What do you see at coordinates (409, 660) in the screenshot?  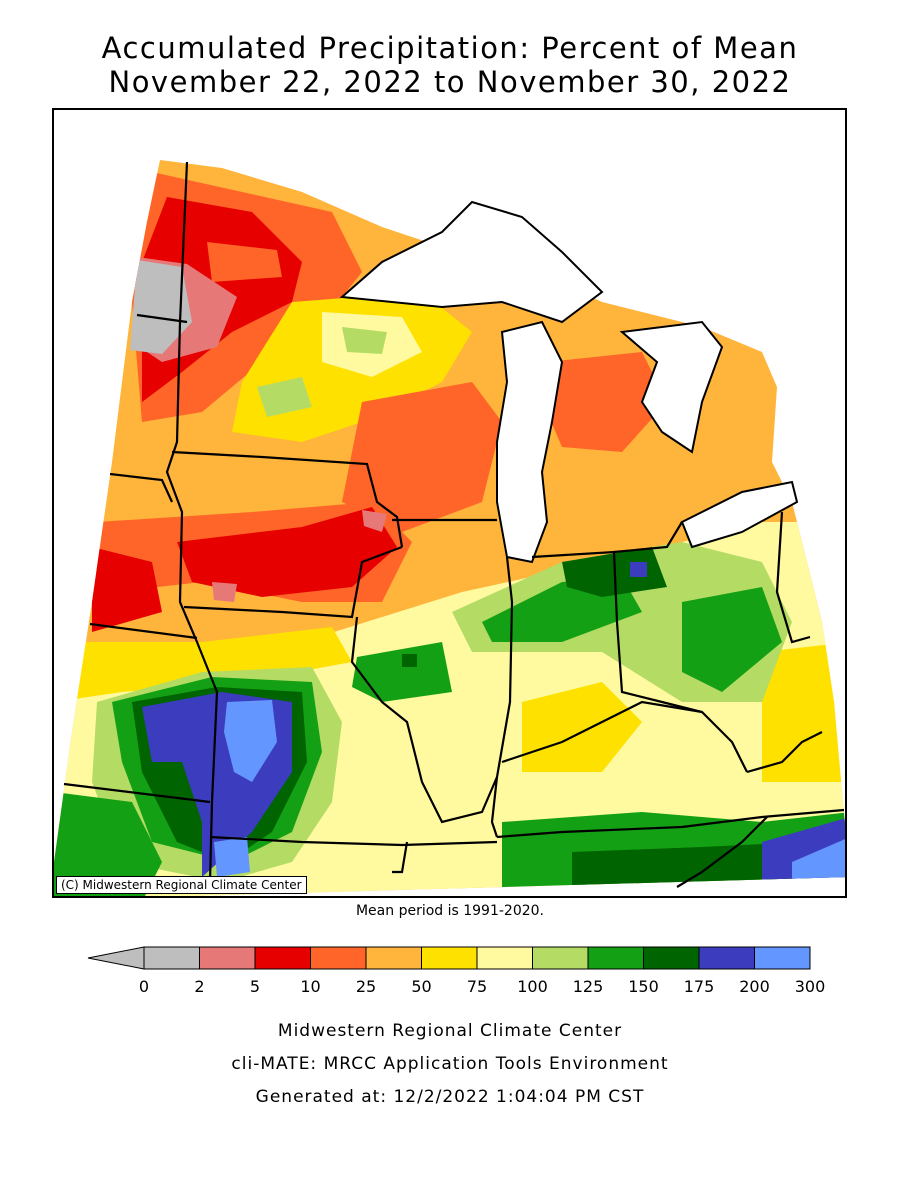 I see `field-dark-green-il` at bounding box center [409, 660].